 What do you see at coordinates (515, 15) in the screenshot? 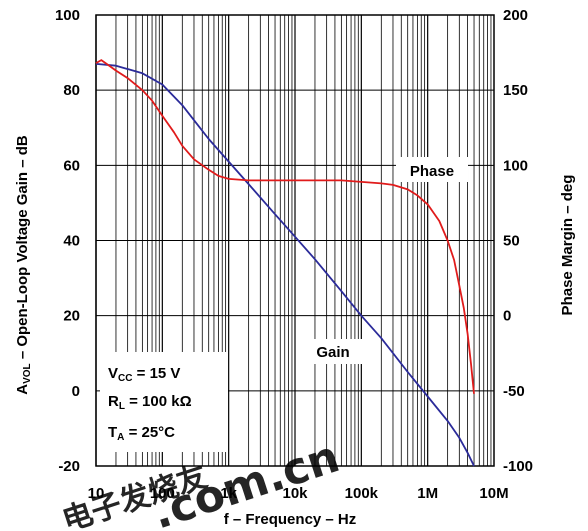
I see `right-y-tick-label: 200` at bounding box center [515, 15].